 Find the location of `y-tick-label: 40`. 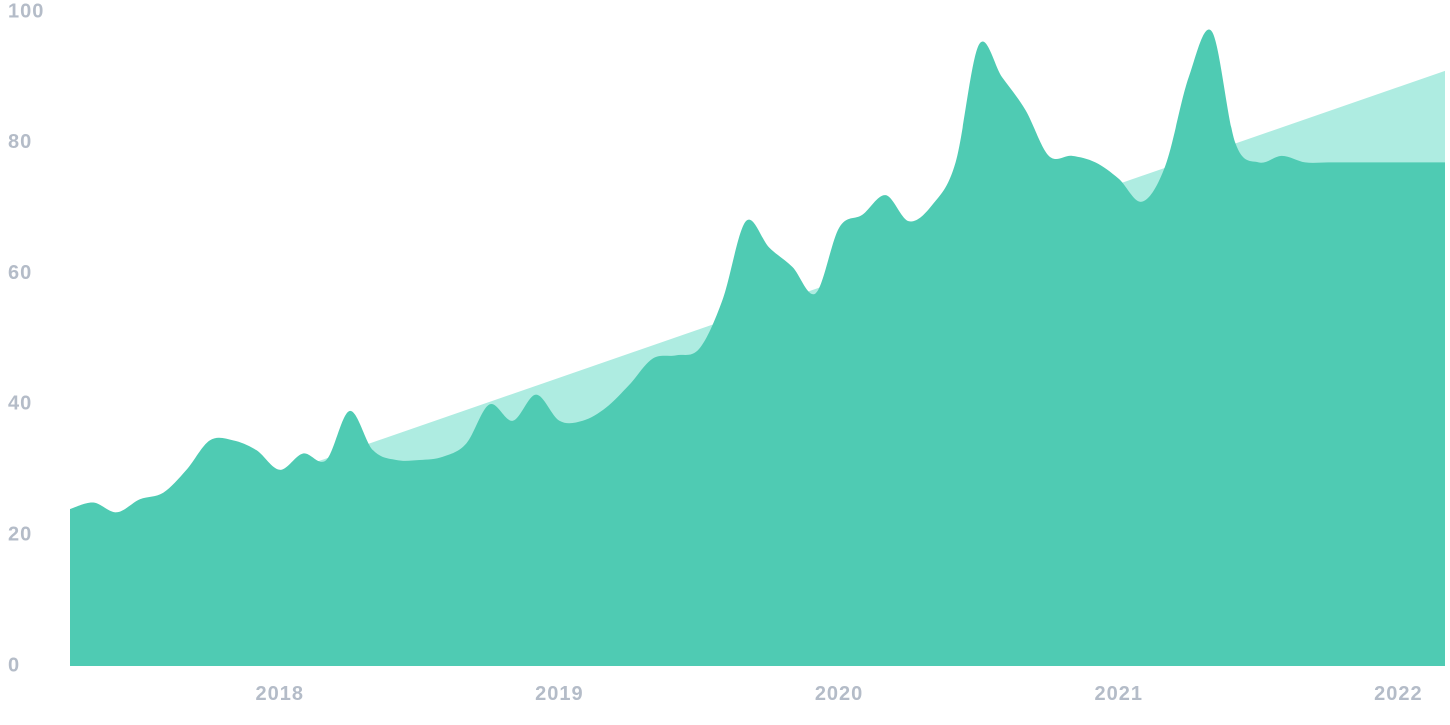

y-tick-label: 40 is located at coordinates (20, 404).